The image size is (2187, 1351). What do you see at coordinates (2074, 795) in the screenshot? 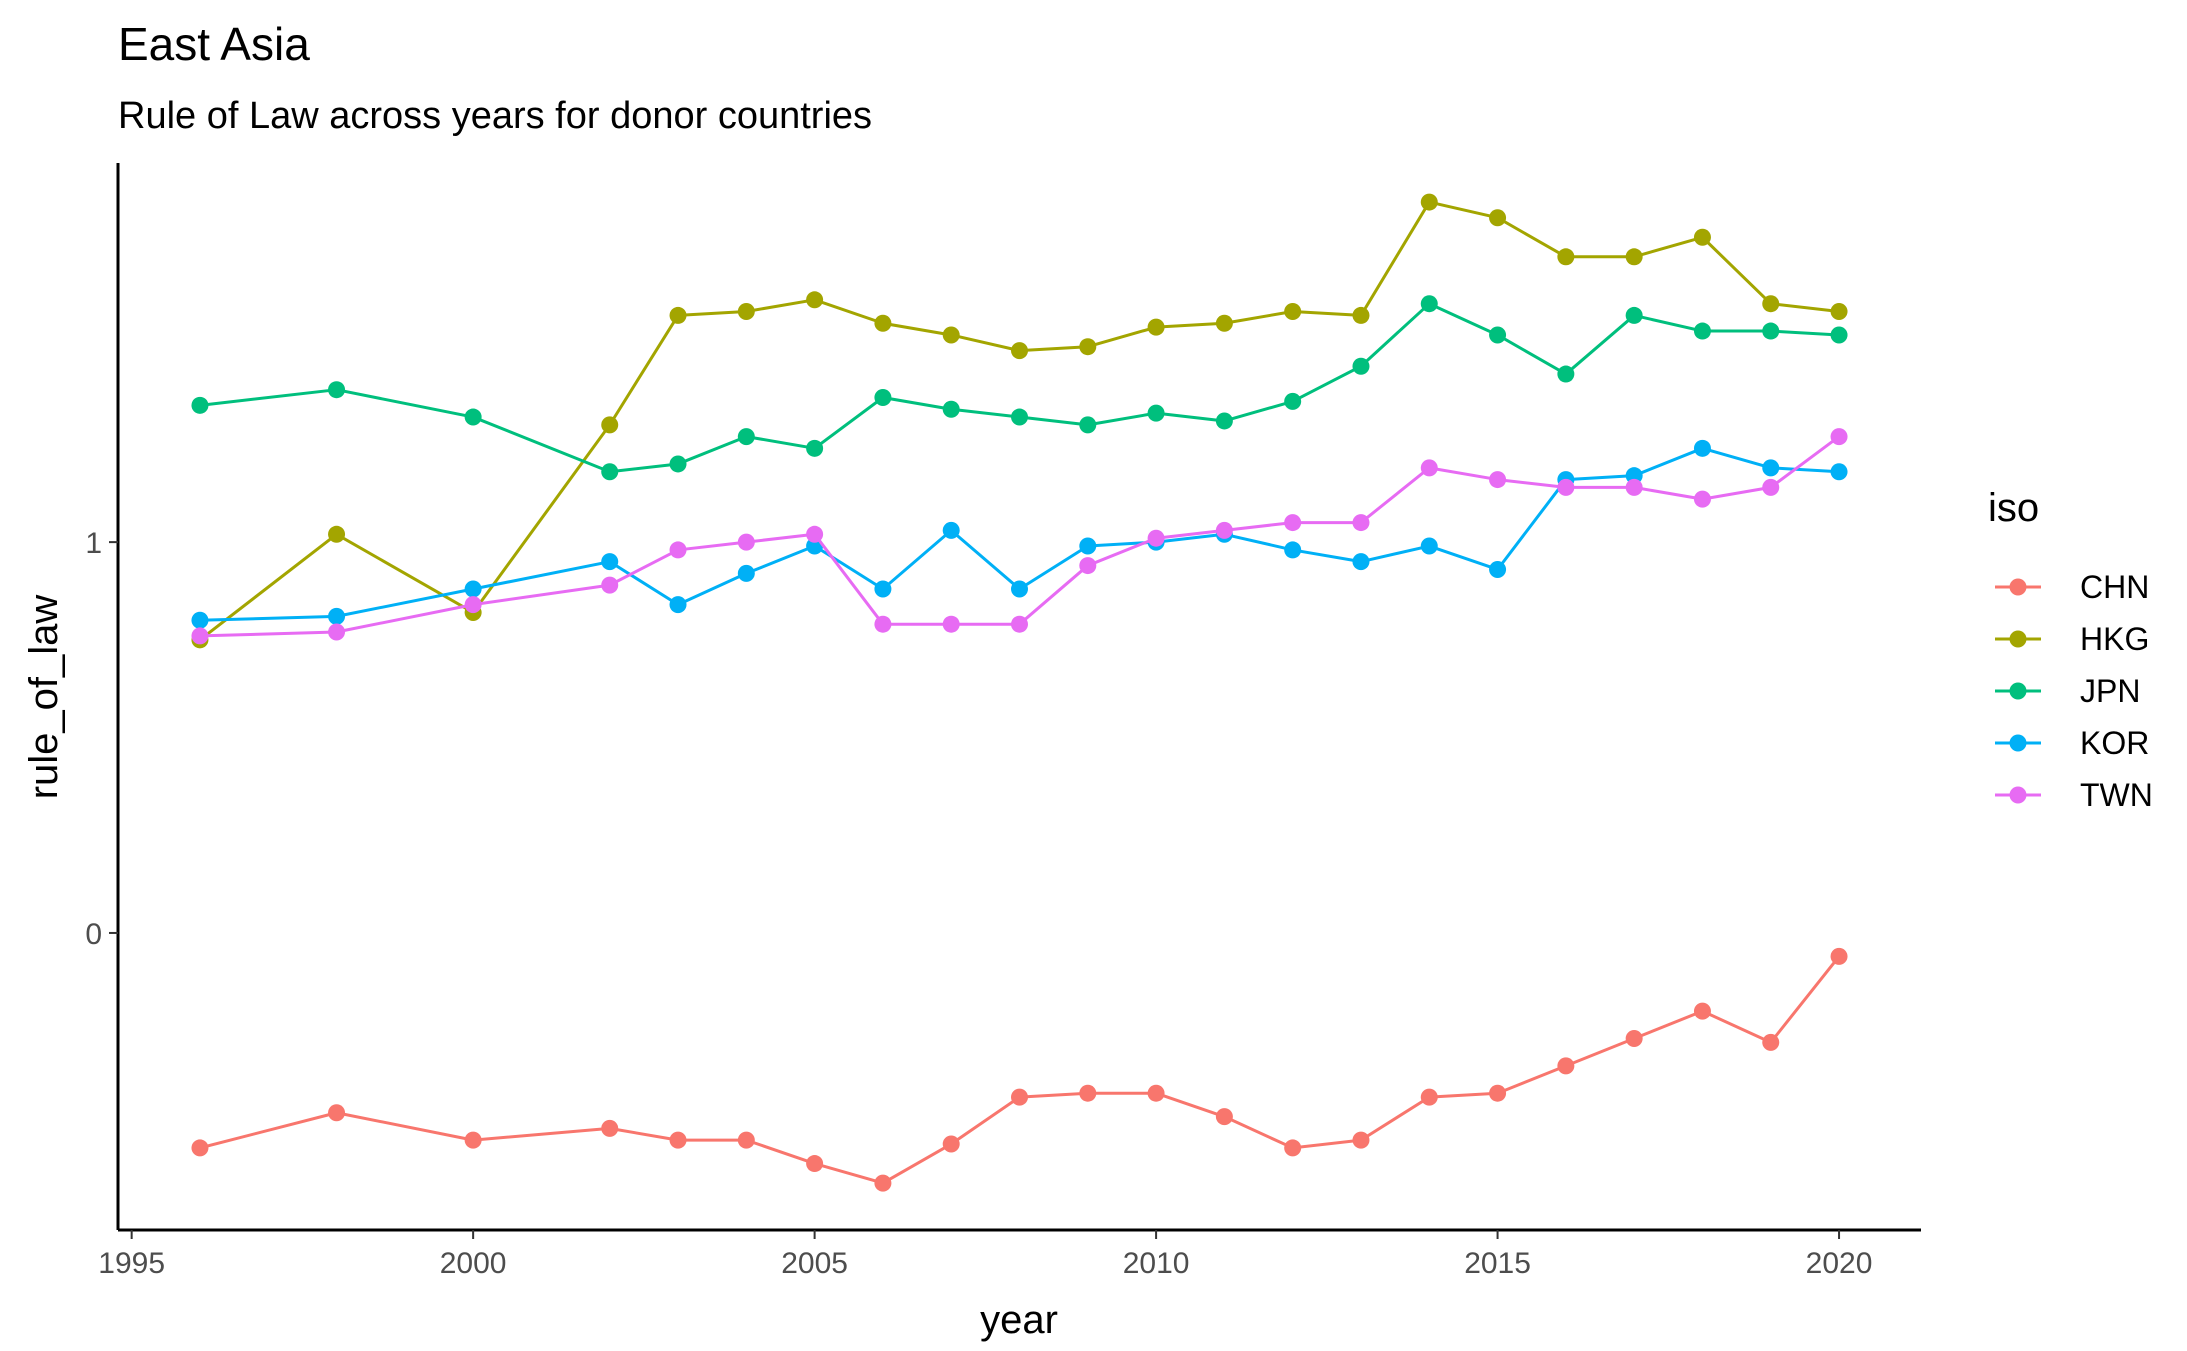
I see `legend-item-twn: TWN` at bounding box center [2074, 795].